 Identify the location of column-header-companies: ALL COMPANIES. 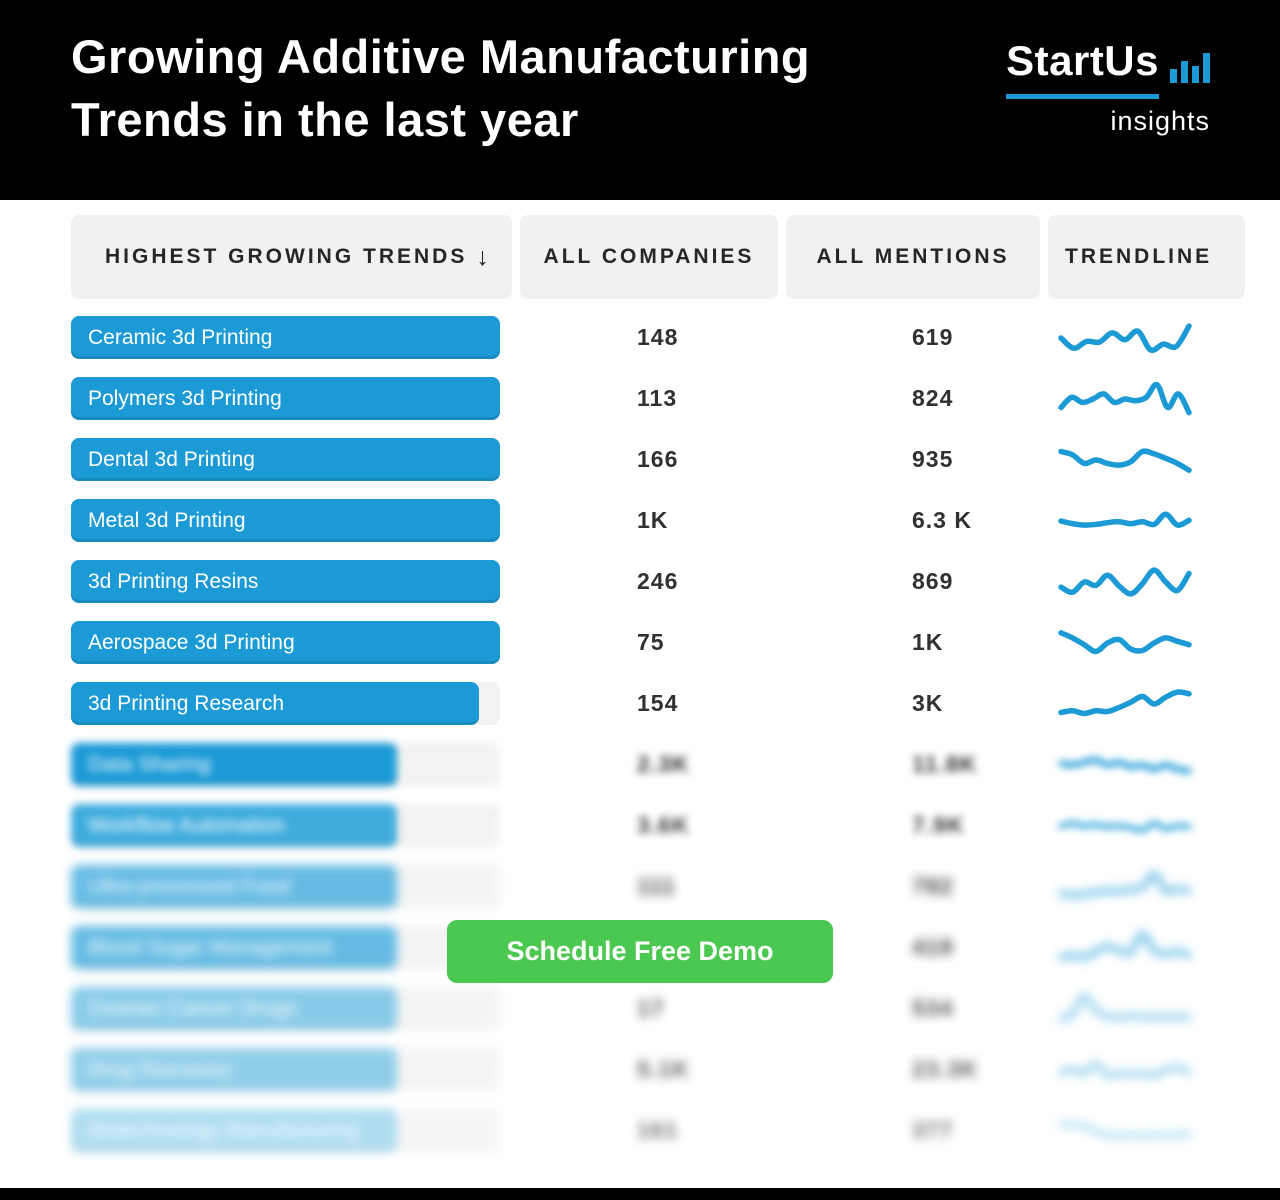
(649, 257).